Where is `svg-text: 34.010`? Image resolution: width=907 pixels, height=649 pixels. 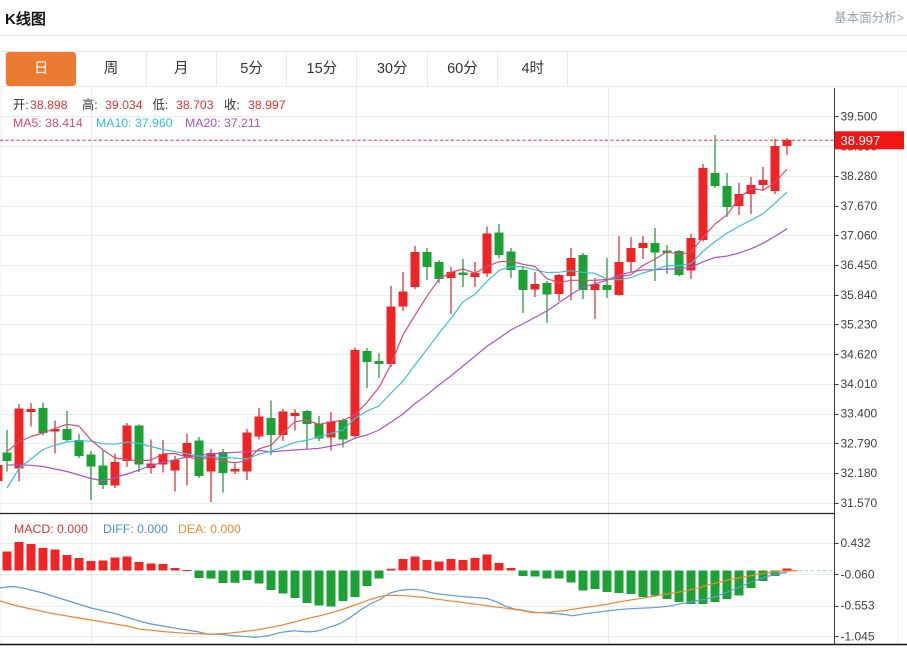
svg-text: 34.010 is located at coordinates (859, 384).